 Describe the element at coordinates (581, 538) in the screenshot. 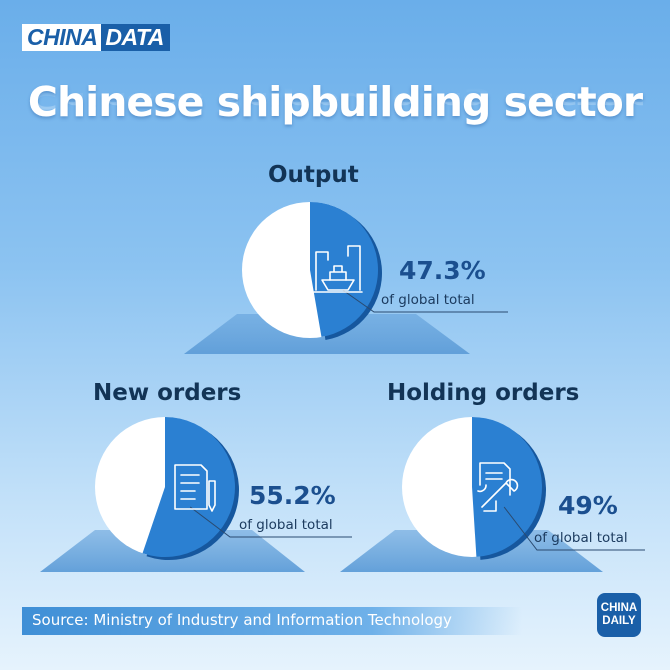

I see `note-holding-orders: of global total` at that location.